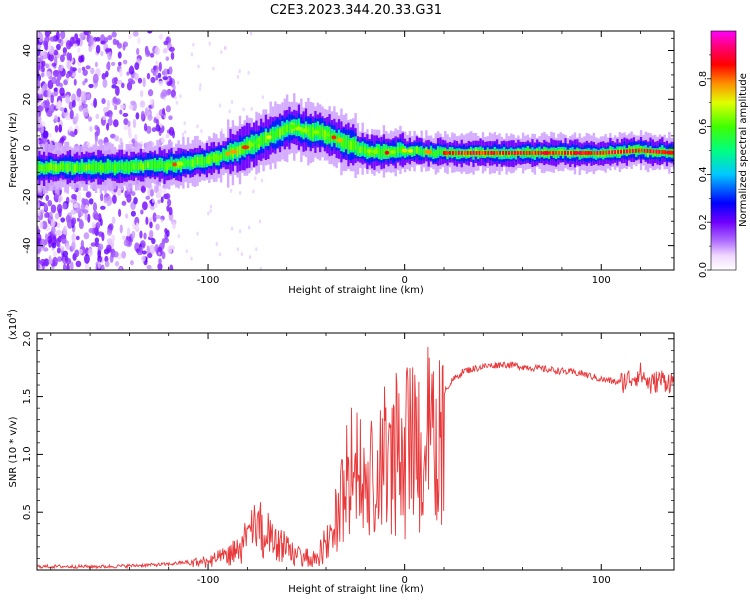 The height and width of the screenshot is (600, 750). What do you see at coordinates (13, 150) in the screenshot?
I see `heatmap-ylabel: Frequency (Hz)` at bounding box center [13, 150].